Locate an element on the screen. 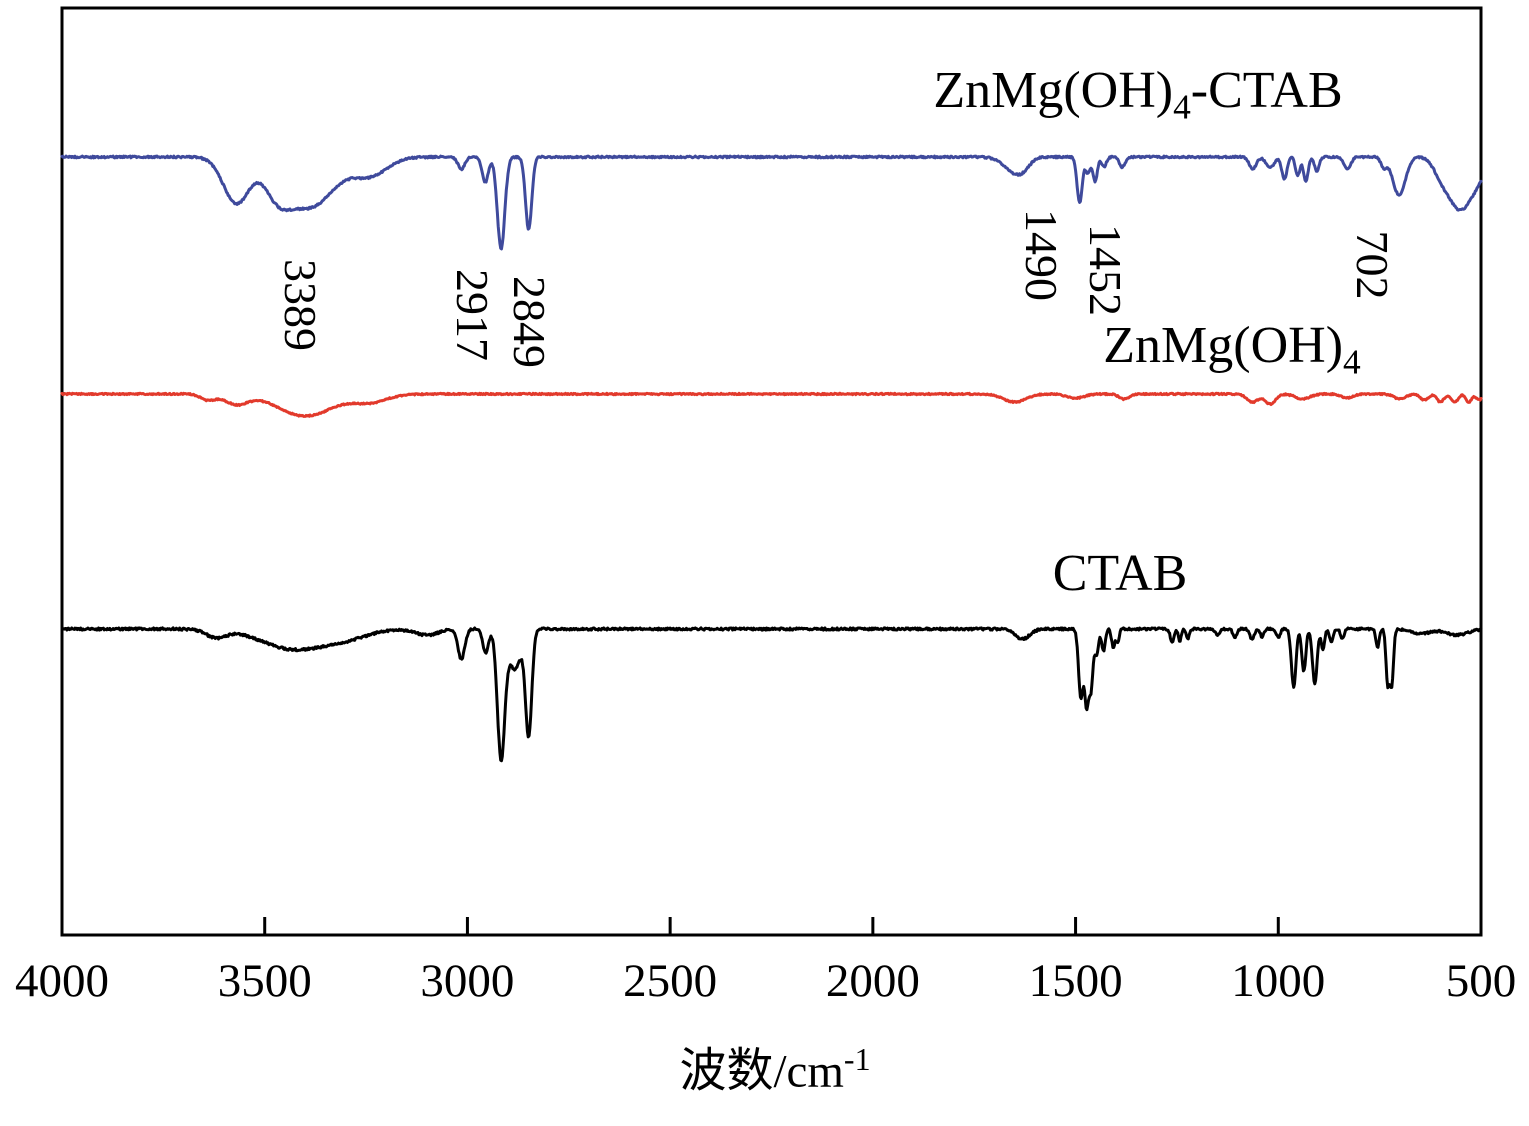 The width and height of the screenshot is (1529, 1126). x-tick-label-2500: 2500 is located at coordinates (670, 981).